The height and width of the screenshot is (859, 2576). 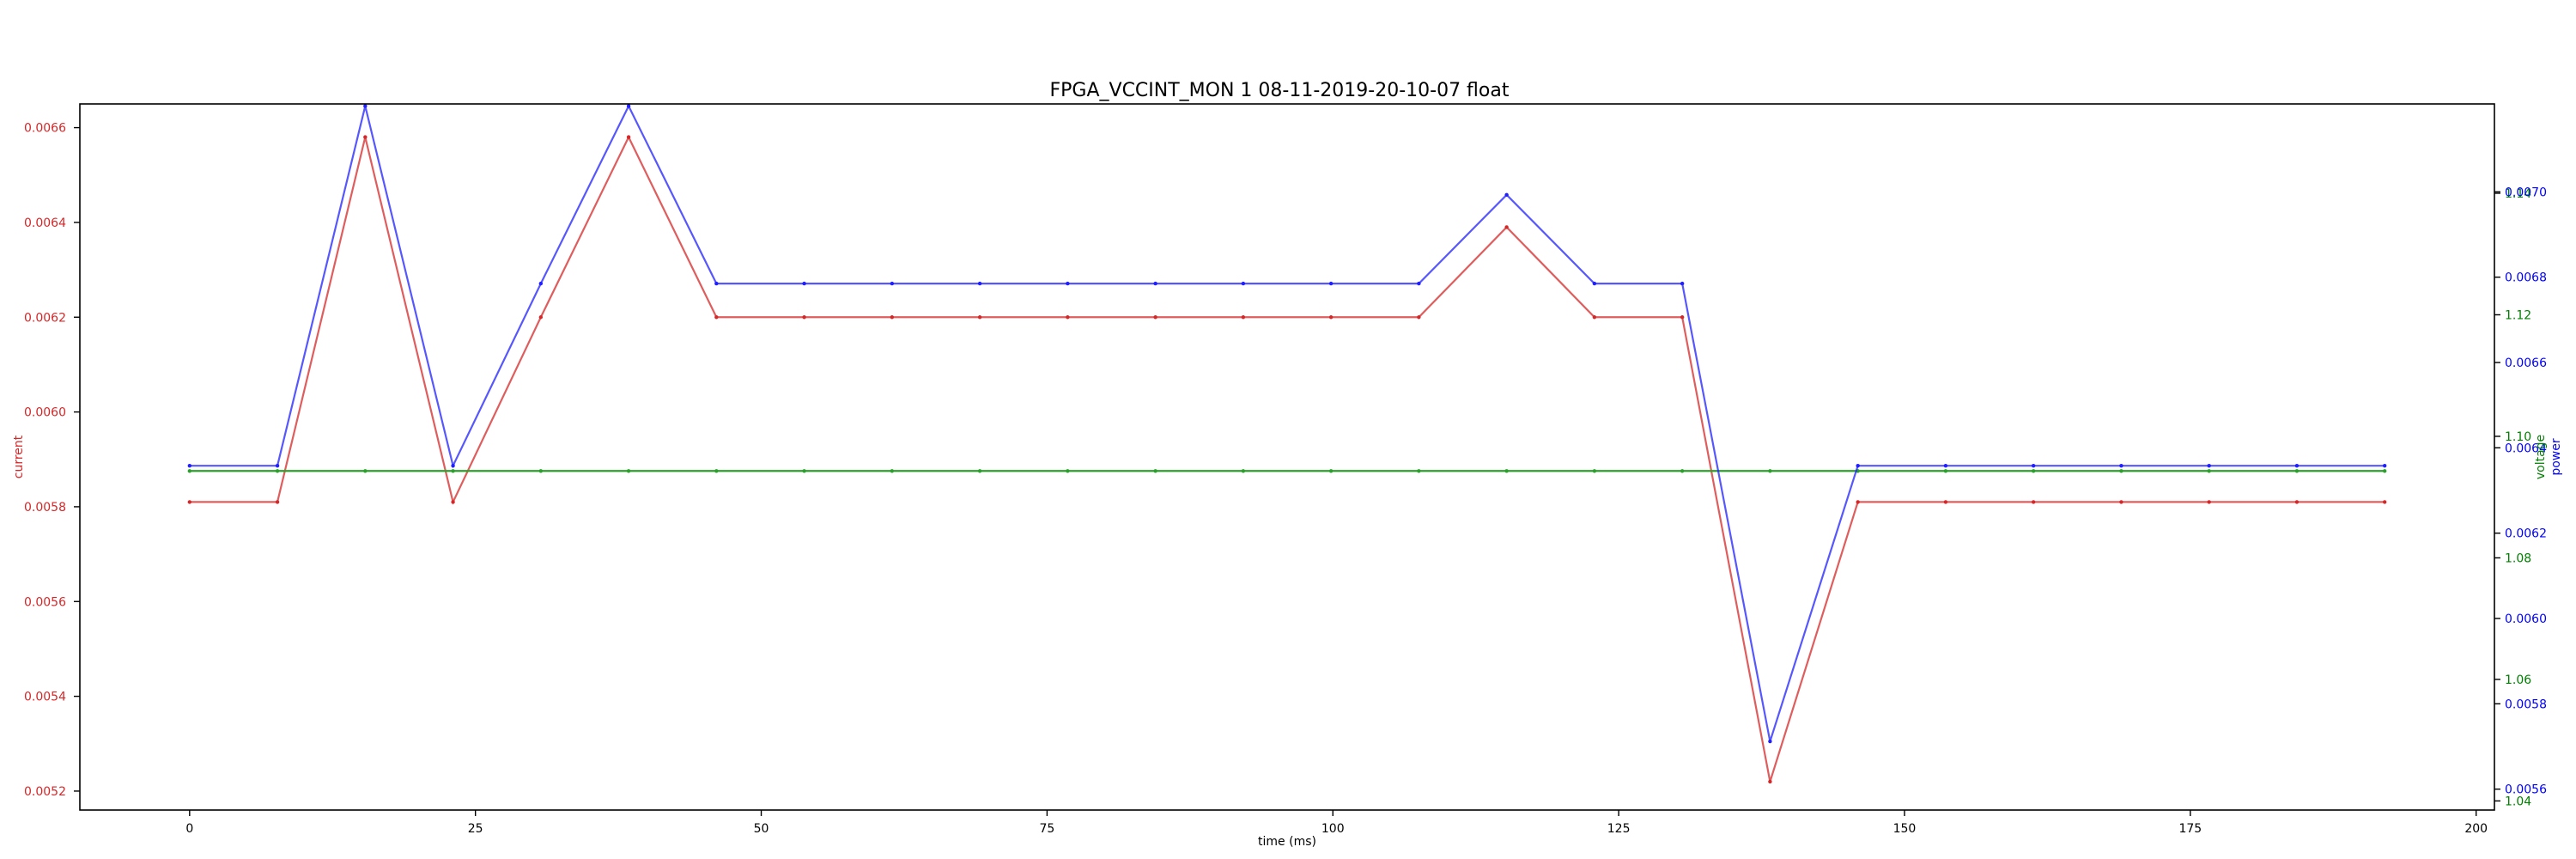 I want to click on current-tick-label-0: 0.0052, so click(x=45, y=792).